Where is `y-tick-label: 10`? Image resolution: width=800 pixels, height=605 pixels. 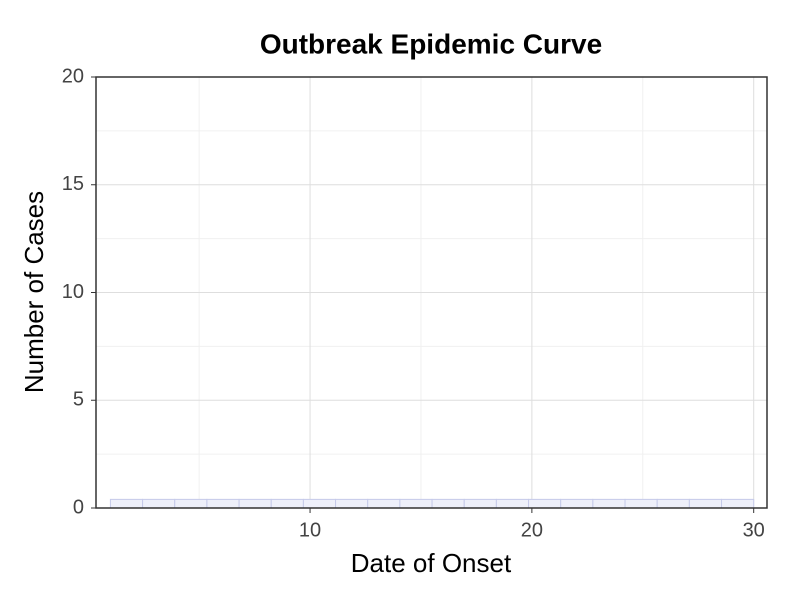
y-tick-label: 10 is located at coordinates (73, 292).